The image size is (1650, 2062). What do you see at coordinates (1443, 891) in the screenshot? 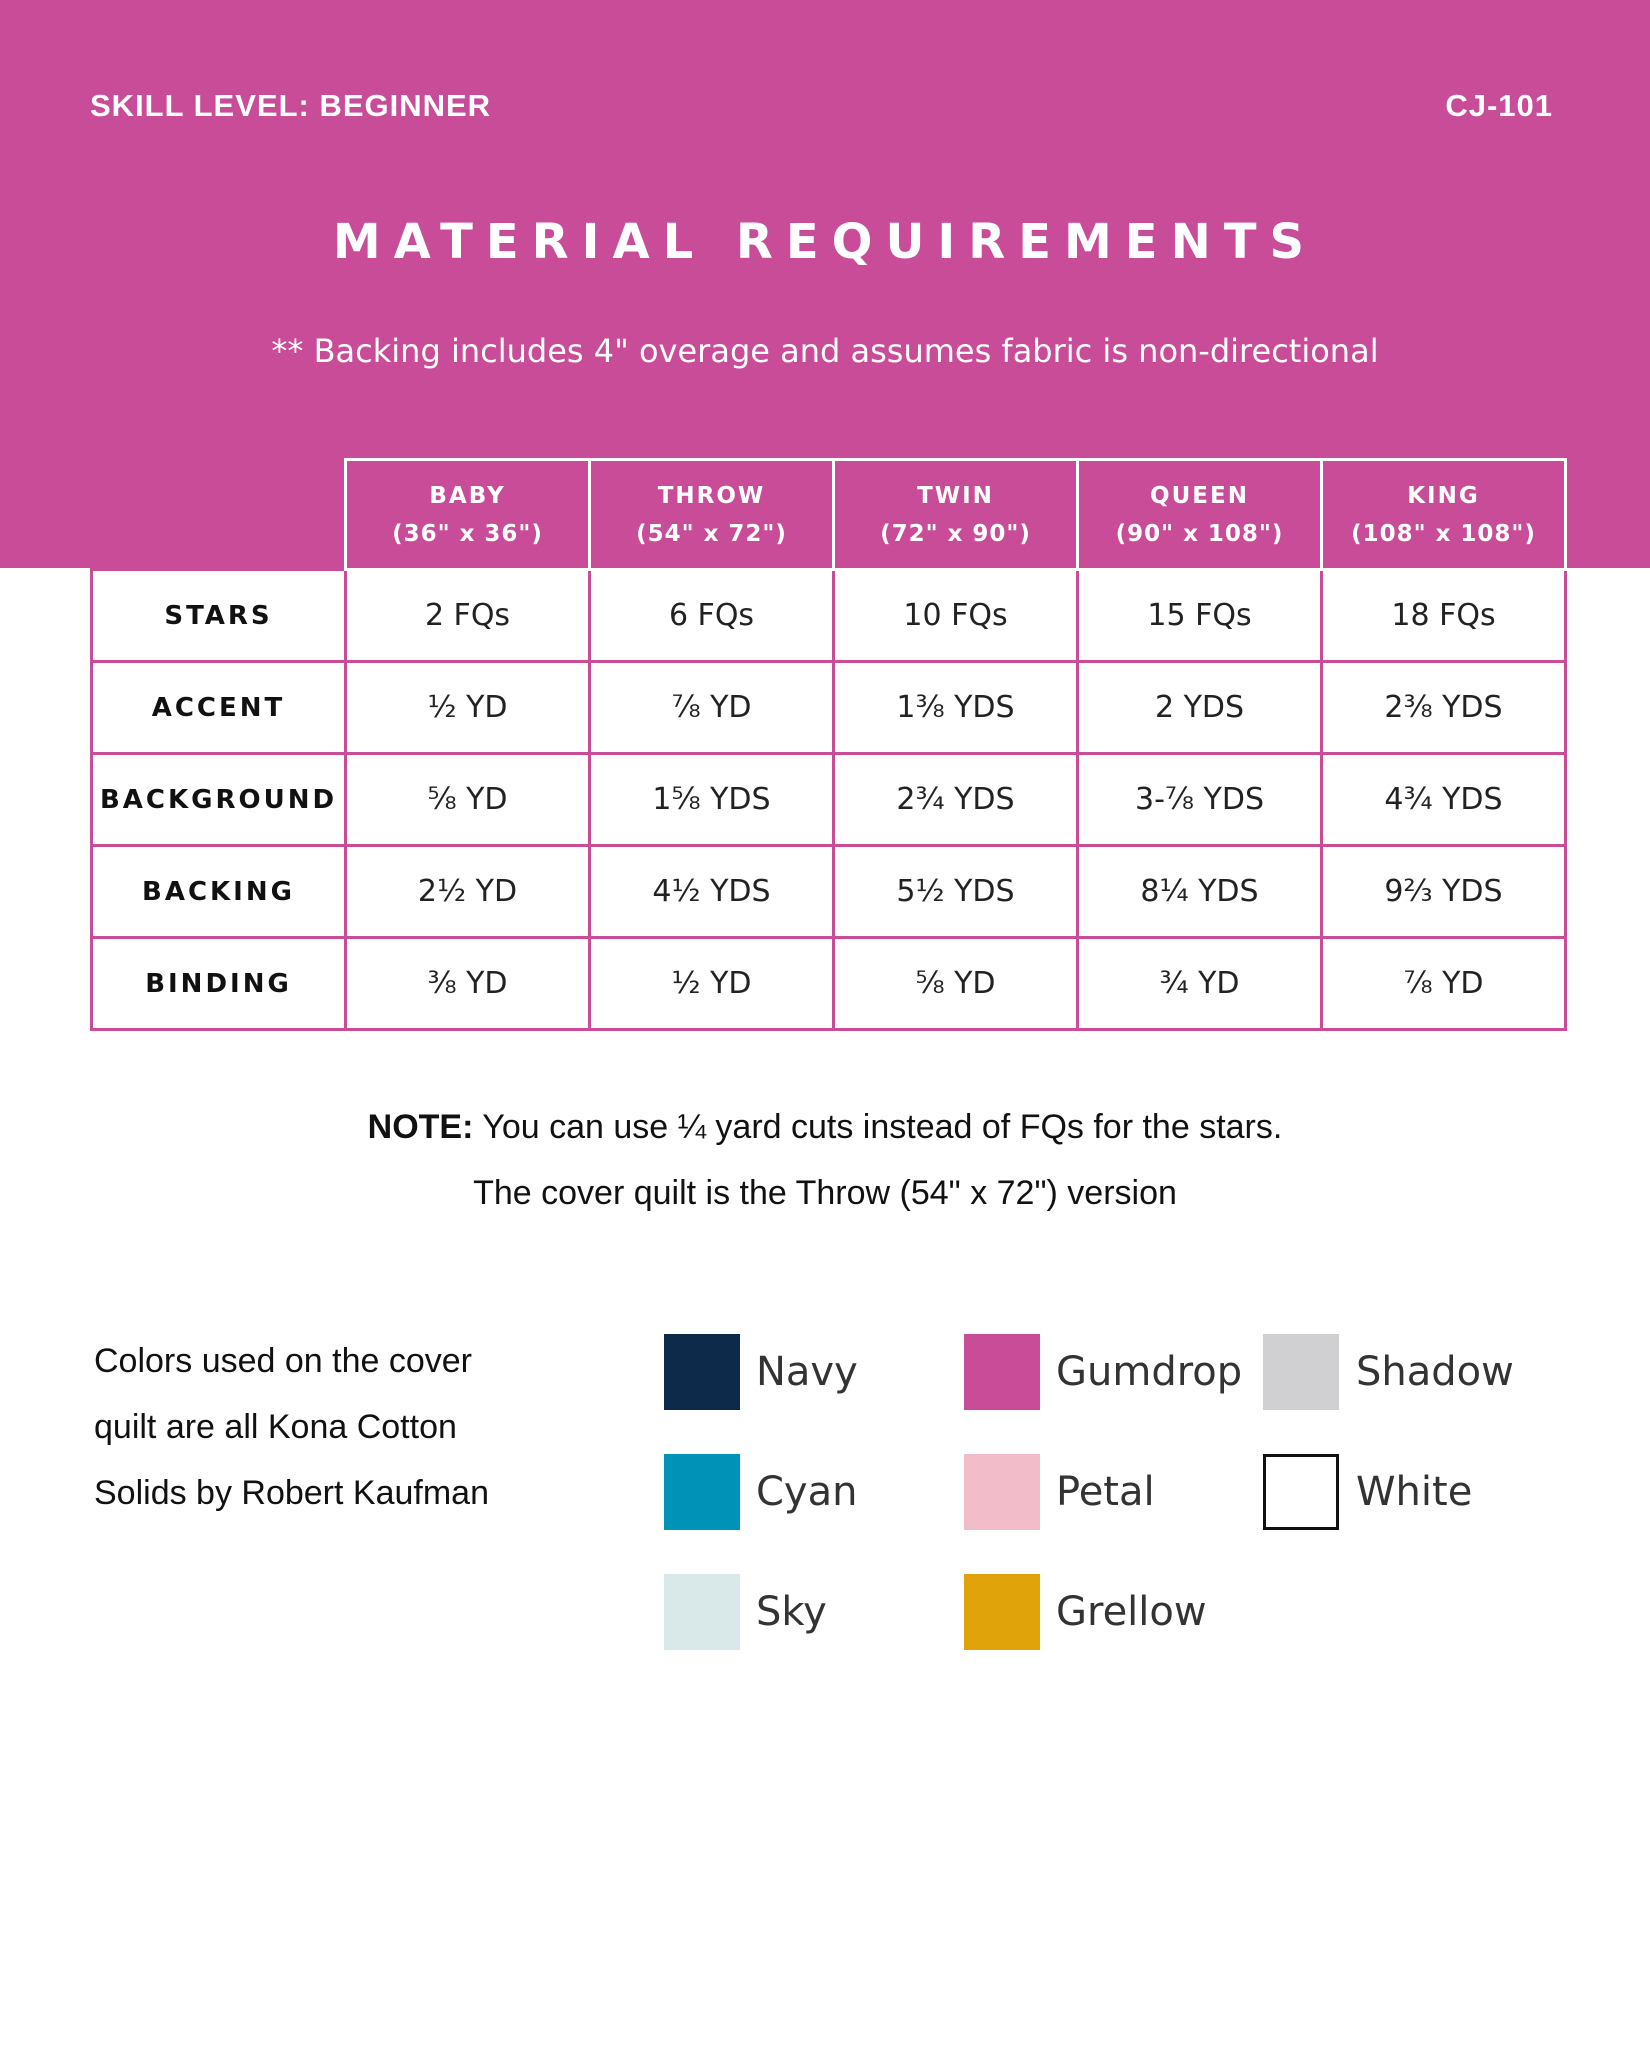
I see `table-cell: 9⅔ YDS` at bounding box center [1443, 891].